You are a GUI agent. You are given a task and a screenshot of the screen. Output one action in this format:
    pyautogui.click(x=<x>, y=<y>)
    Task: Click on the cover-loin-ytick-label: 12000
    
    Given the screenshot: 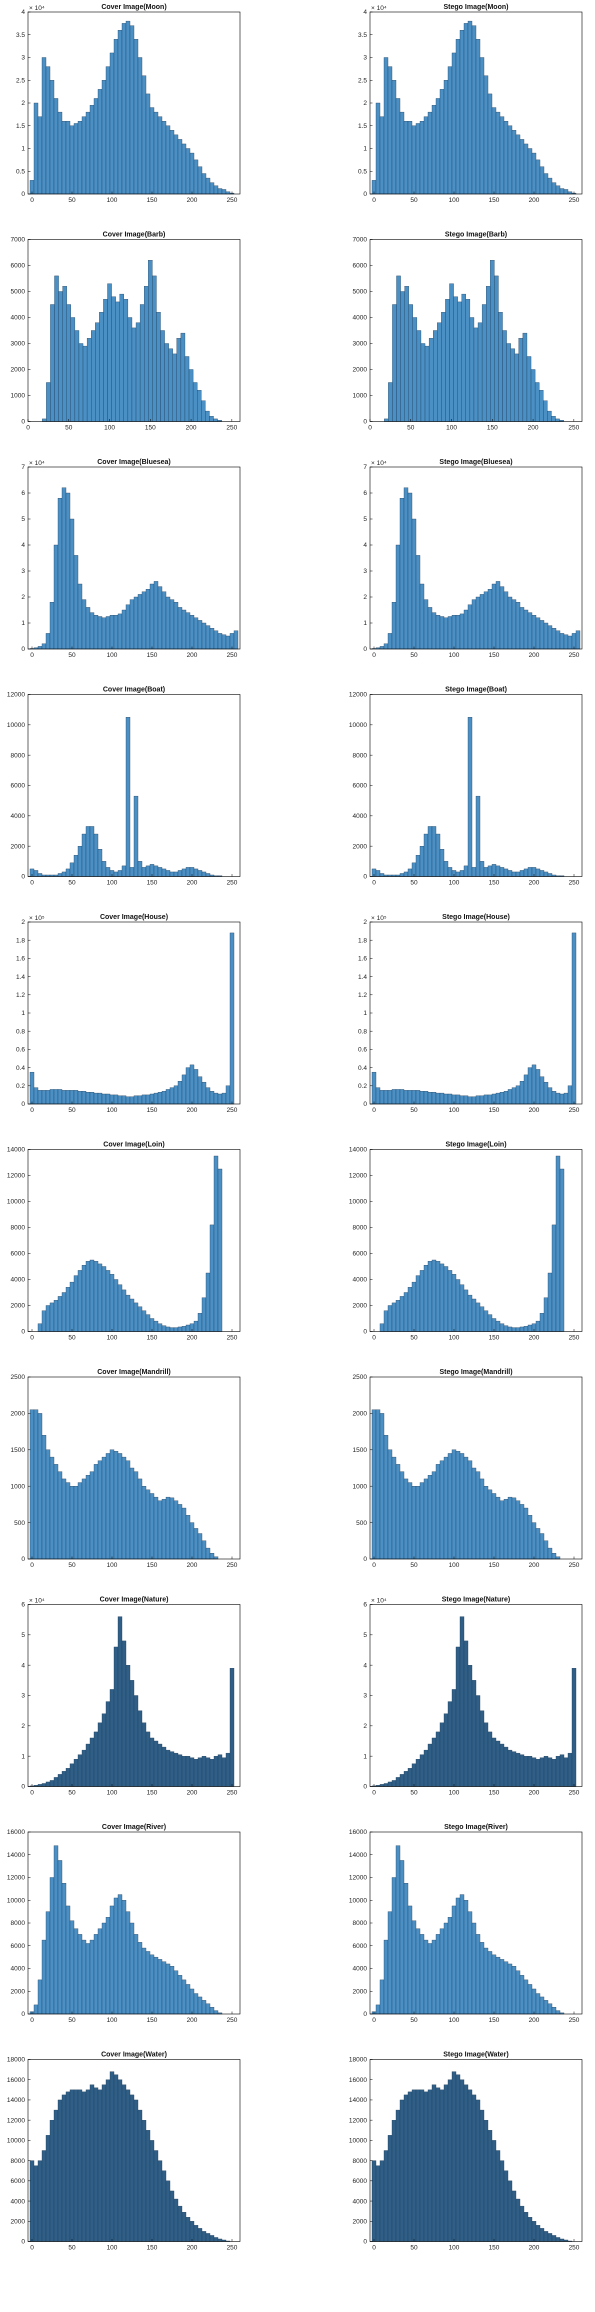 What is the action you would take?
    pyautogui.click(x=16, y=1176)
    